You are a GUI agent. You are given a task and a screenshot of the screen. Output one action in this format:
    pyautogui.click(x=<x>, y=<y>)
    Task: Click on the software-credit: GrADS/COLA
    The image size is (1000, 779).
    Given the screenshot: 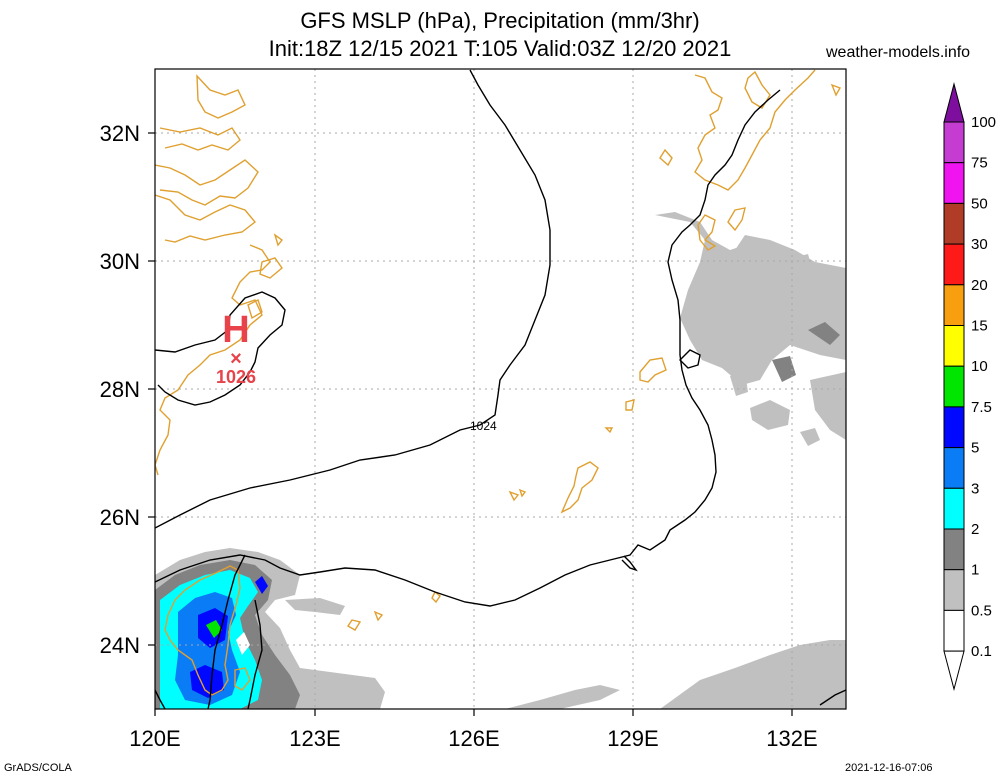 What is the action you would take?
    pyautogui.click(x=38, y=768)
    